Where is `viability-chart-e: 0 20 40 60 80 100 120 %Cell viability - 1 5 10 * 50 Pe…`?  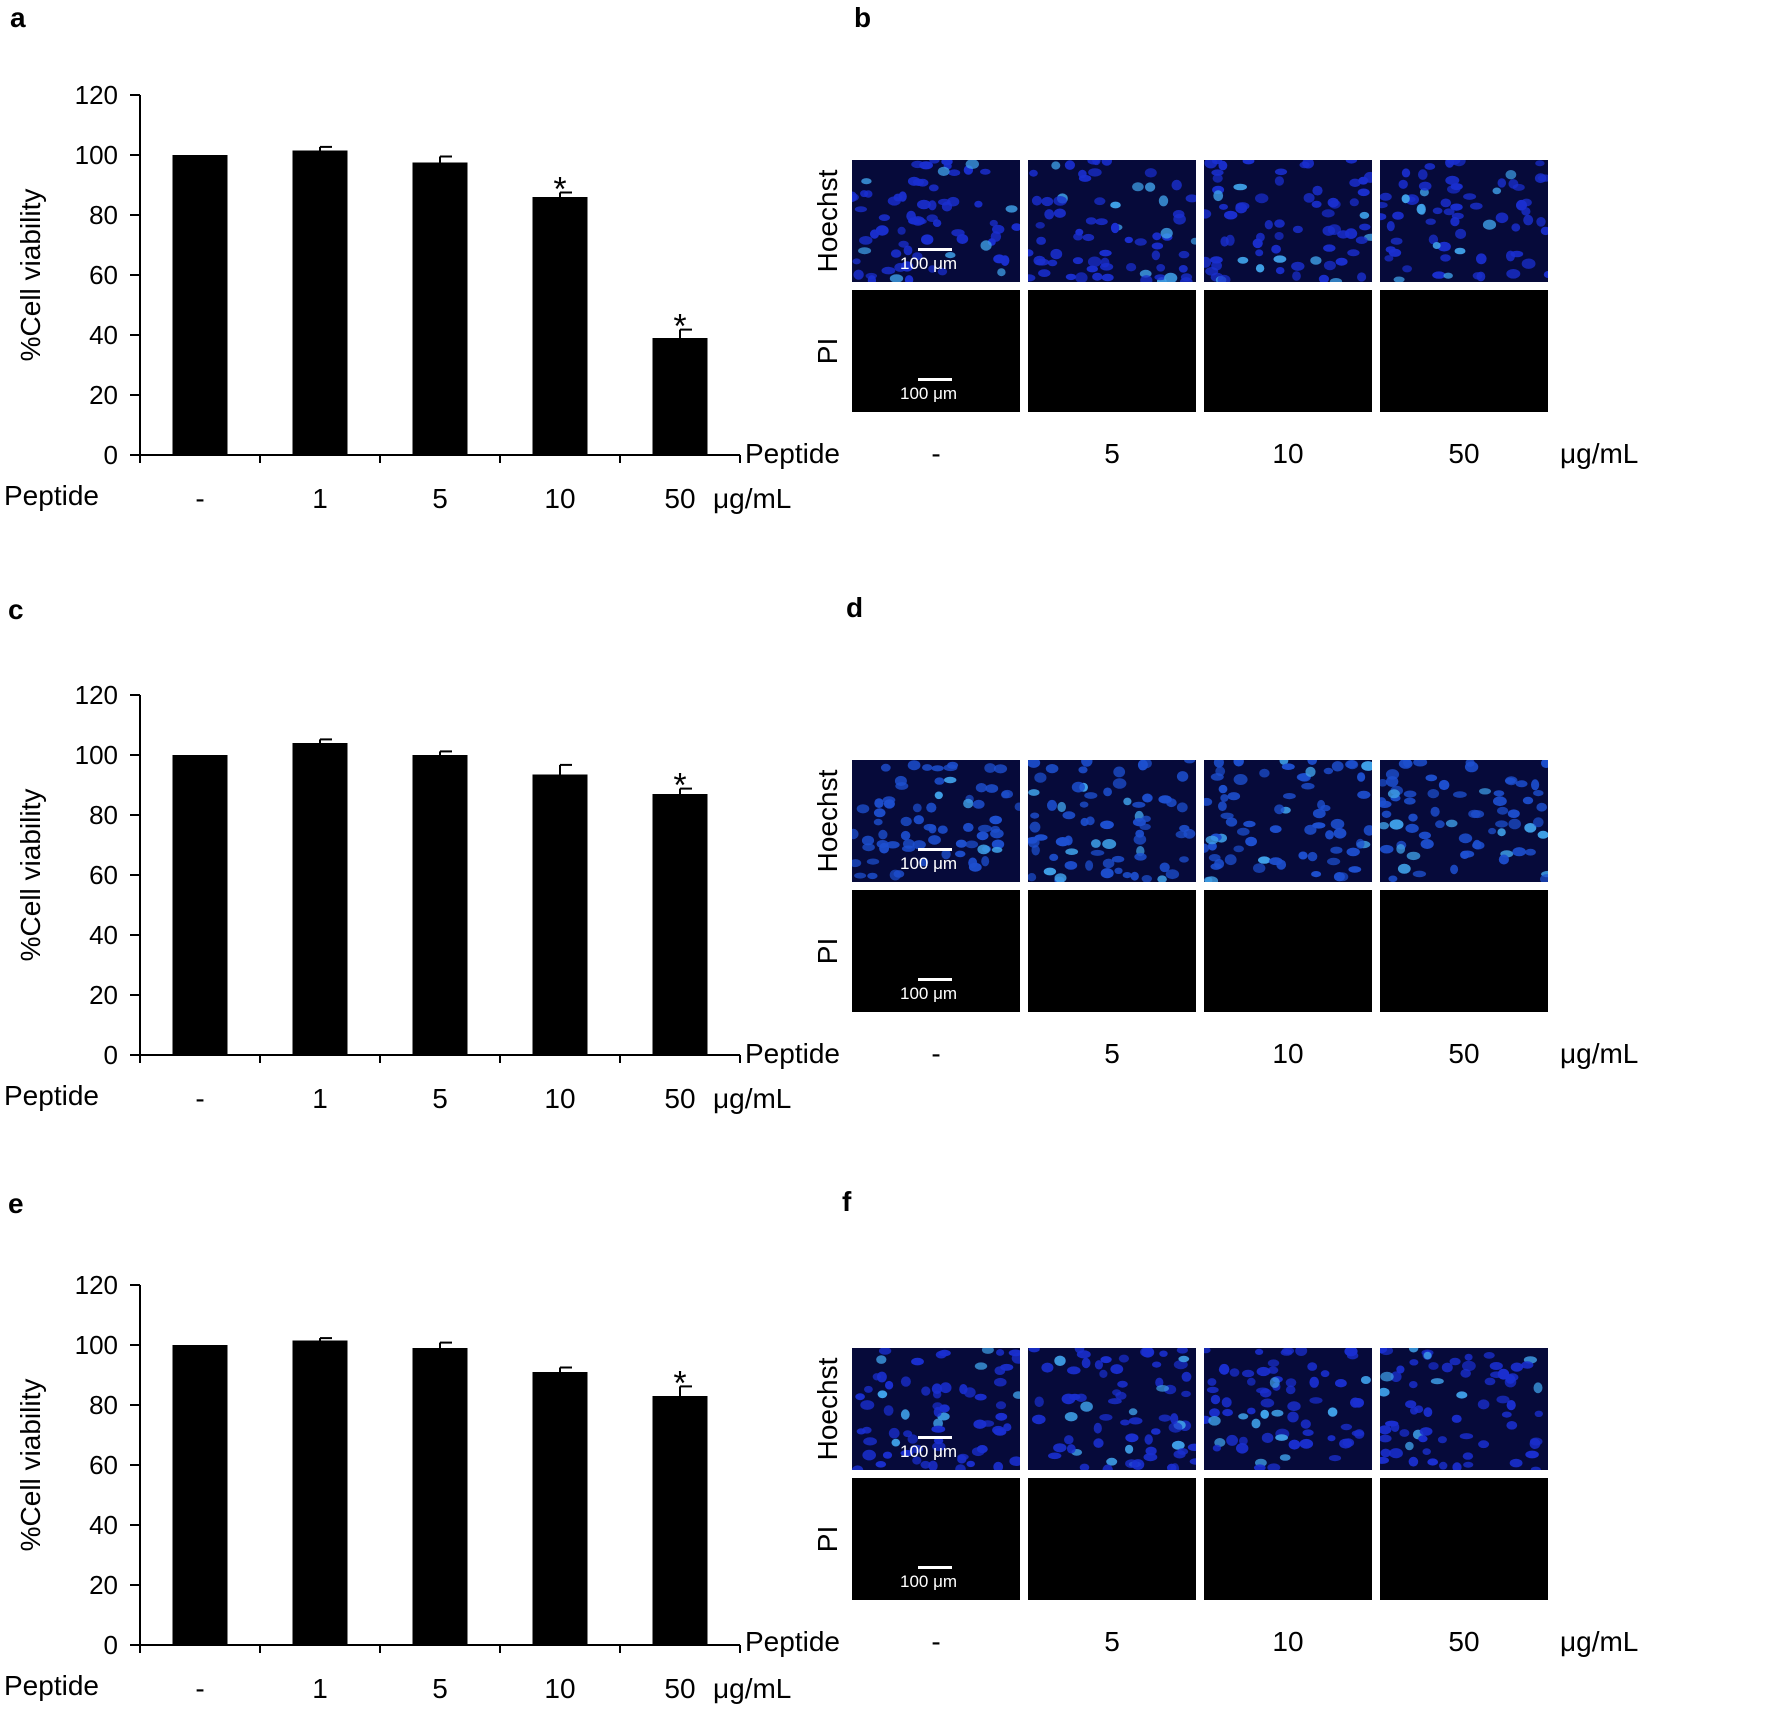 viability-chart-e: 0 20 40 60 80 100 120 %Cell viability - 1 5 10 * 50 Pe… is located at coordinates (395, 1466).